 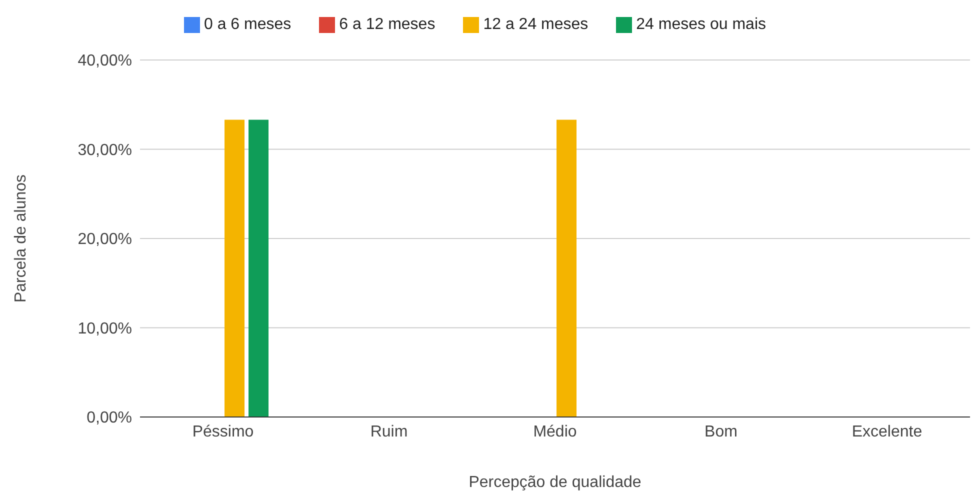 What do you see at coordinates (387, 24) in the screenshot?
I see `legend-label: 6 a 12 meses` at bounding box center [387, 24].